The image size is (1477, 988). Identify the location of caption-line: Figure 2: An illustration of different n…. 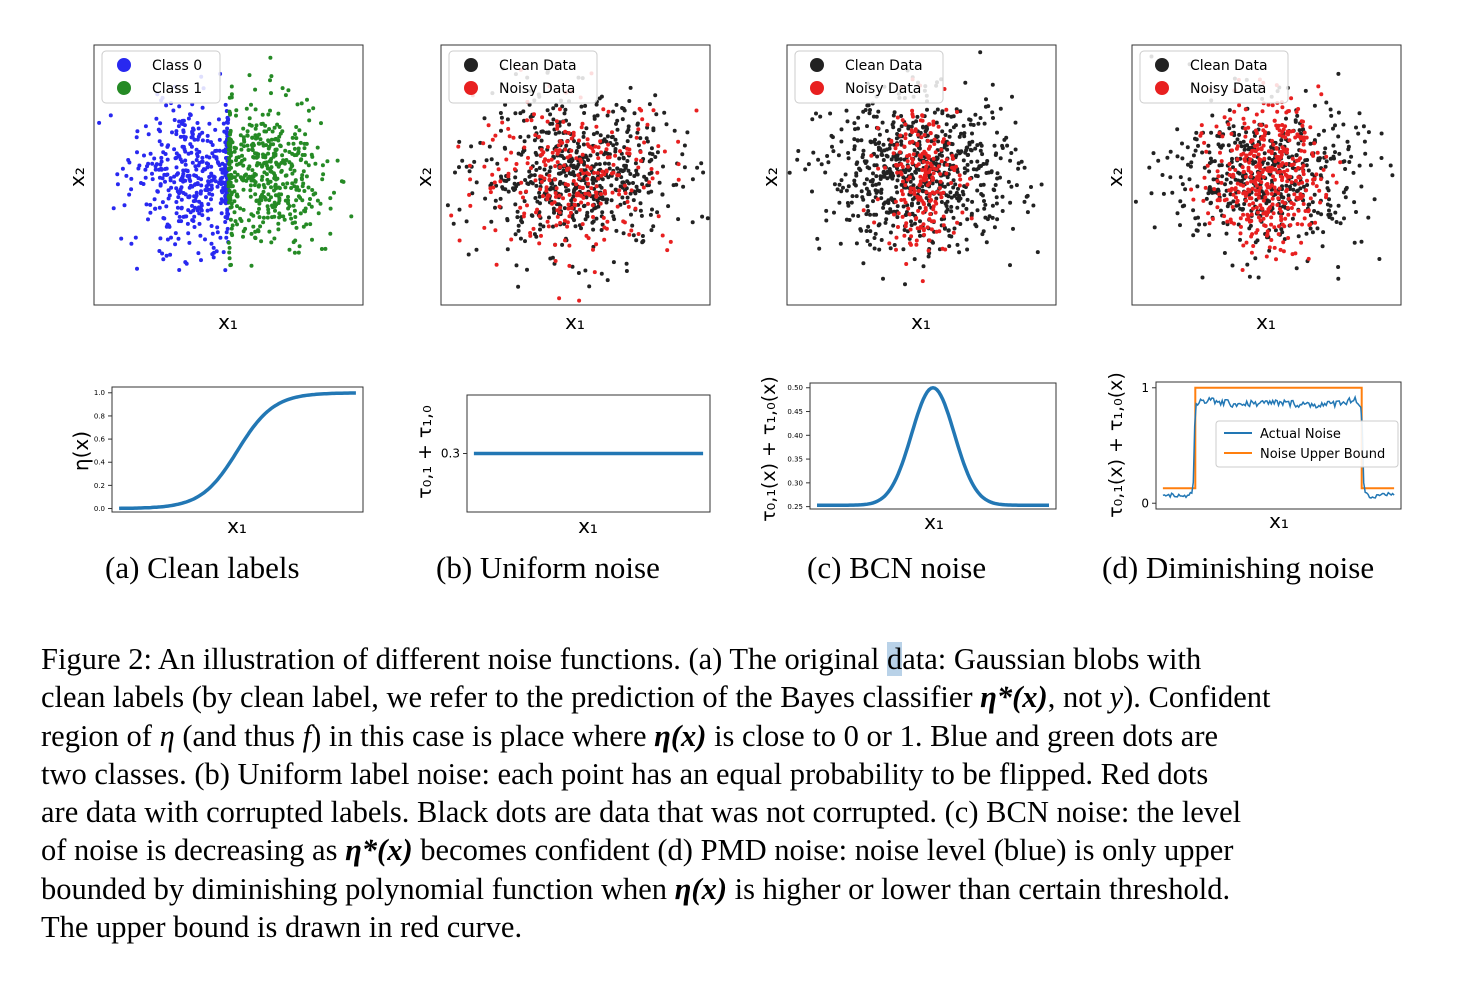
(621, 659).